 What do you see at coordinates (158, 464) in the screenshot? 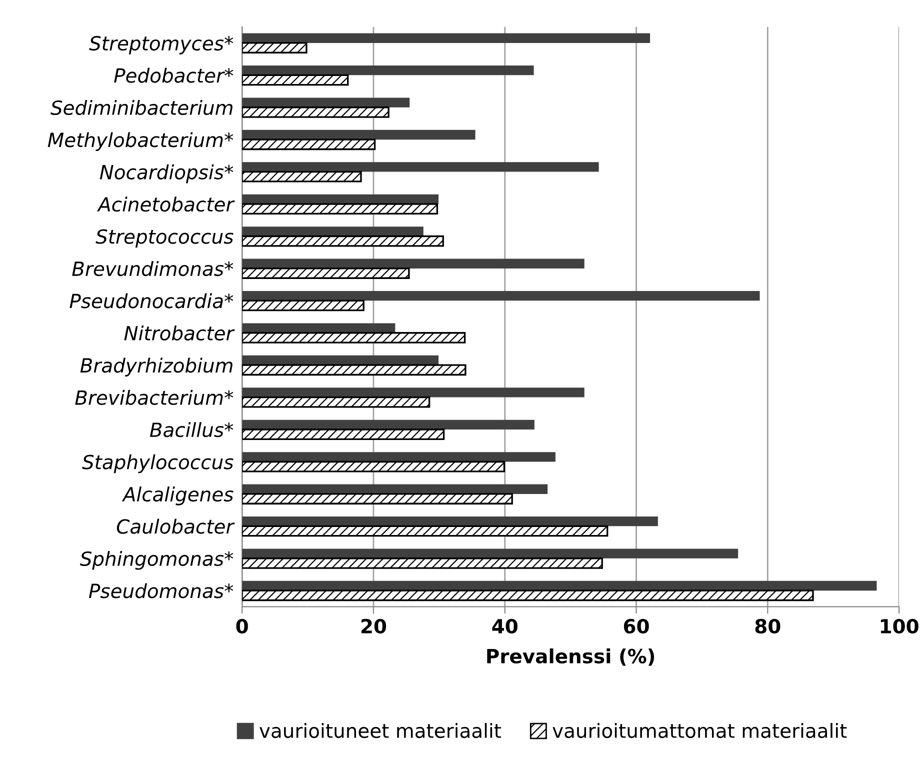
I see `y-tick-label: Staphylococcus` at bounding box center [158, 464].